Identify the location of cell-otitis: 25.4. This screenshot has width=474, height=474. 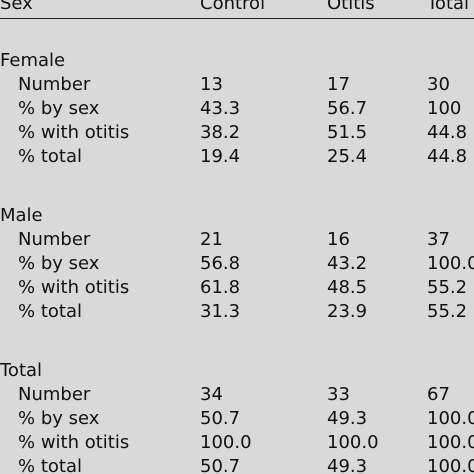
(347, 156).